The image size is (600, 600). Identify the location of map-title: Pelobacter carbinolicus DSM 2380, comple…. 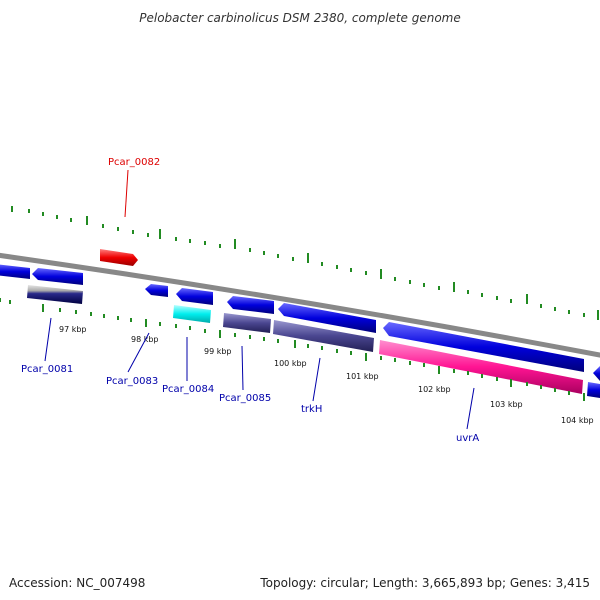
(300, 18).